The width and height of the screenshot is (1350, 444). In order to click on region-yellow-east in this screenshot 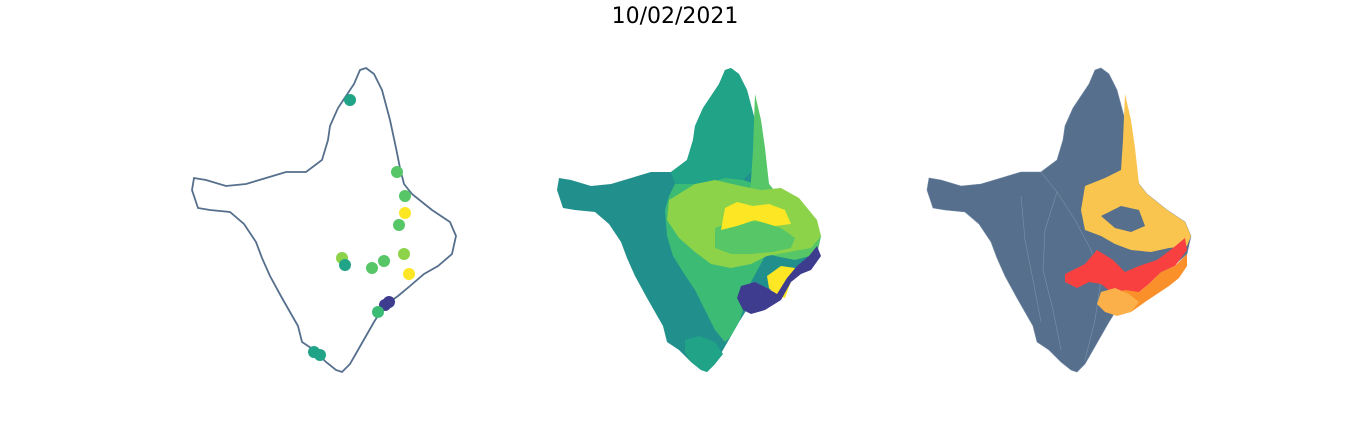, I will do `click(781, 282)`.